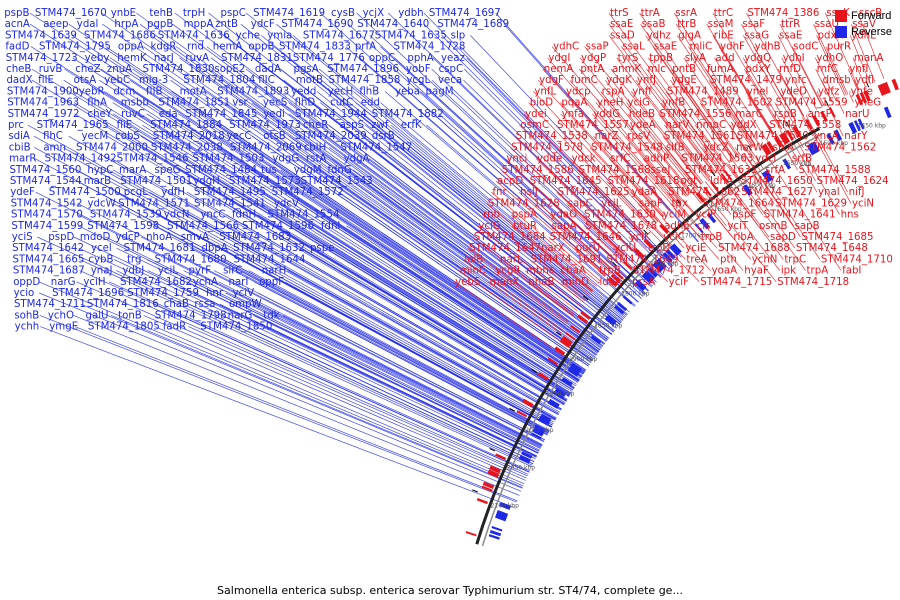 The image size is (900, 600). Describe the element at coordinates (88, 293) in the screenshot. I see `gene-label: STM474_1696` at that location.